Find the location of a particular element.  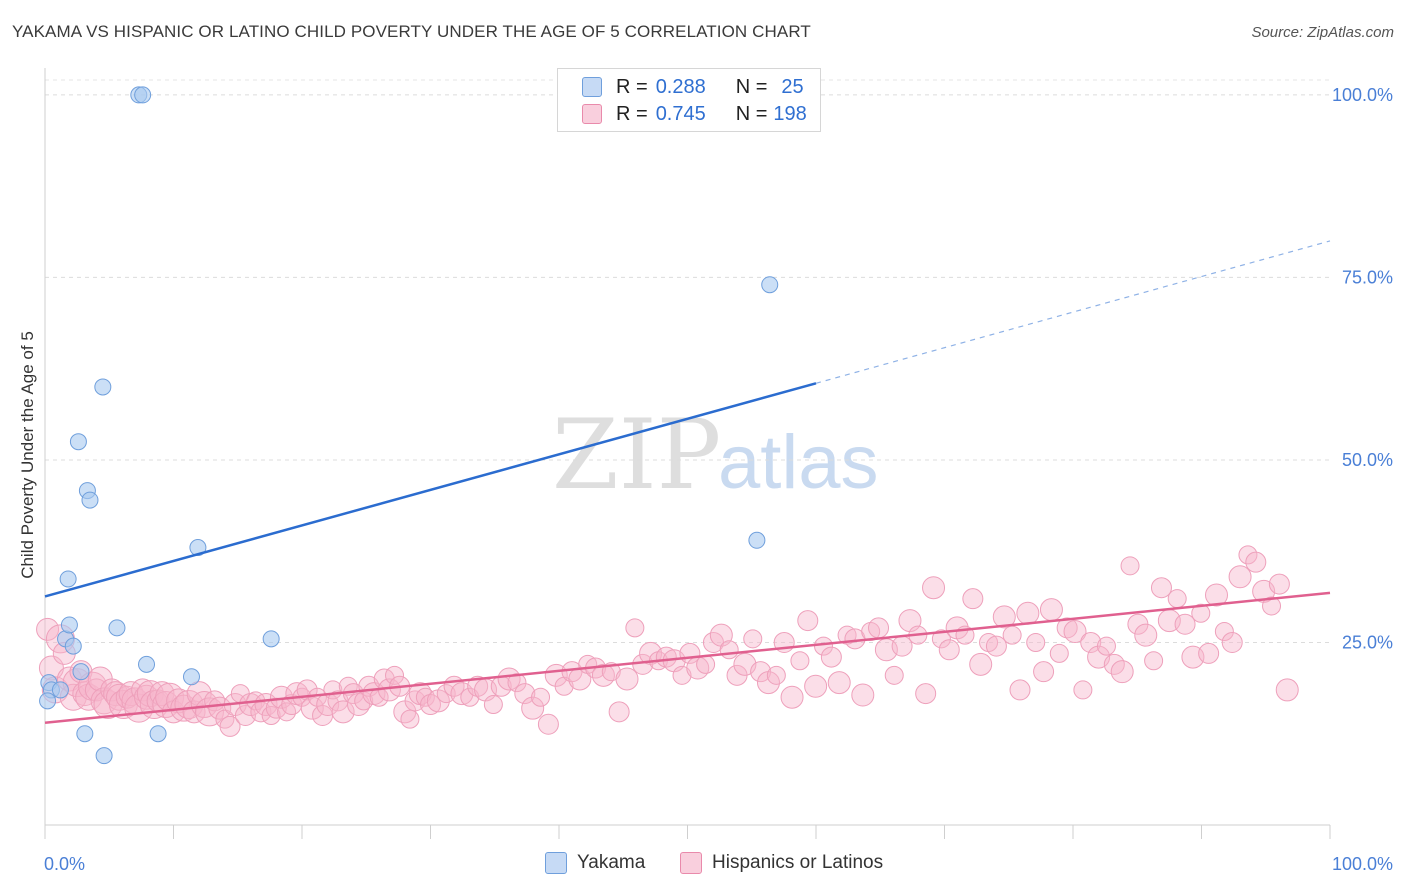

series-legend: Yakama Hispanics or Latinos is located at coordinates (703, 865).